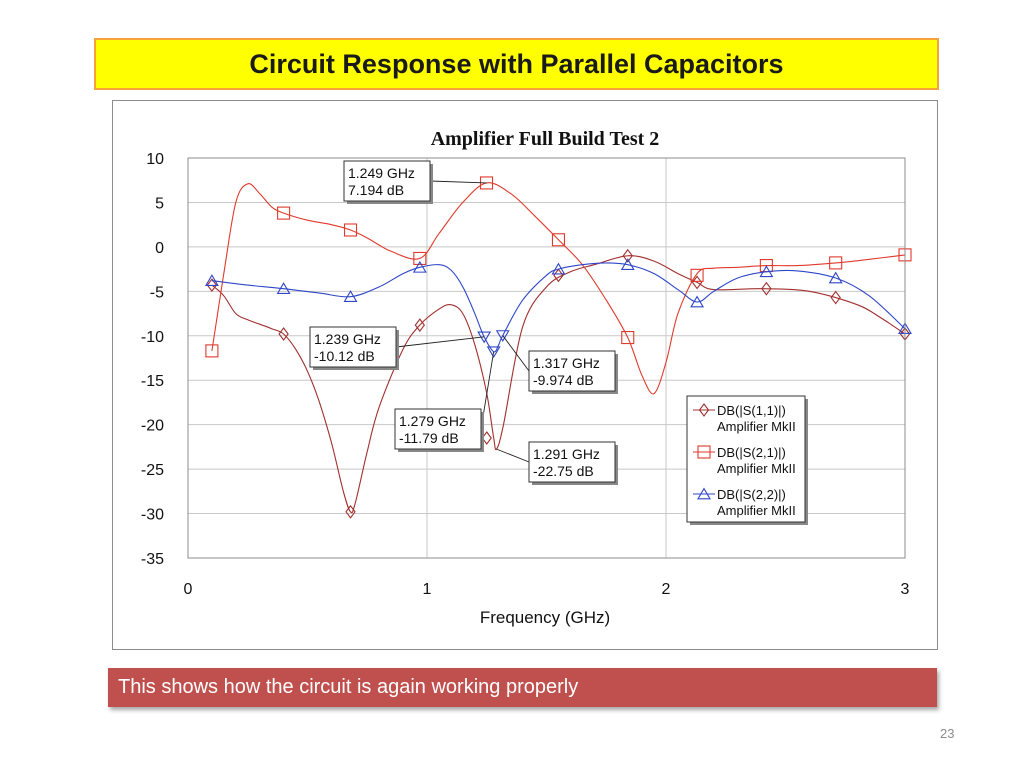 The height and width of the screenshot is (768, 1024). What do you see at coordinates (444, 401) in the screenshot?
I see `marker-annotation: 1.279 GHz-11.79 dB` at bounding box center [444, 401].